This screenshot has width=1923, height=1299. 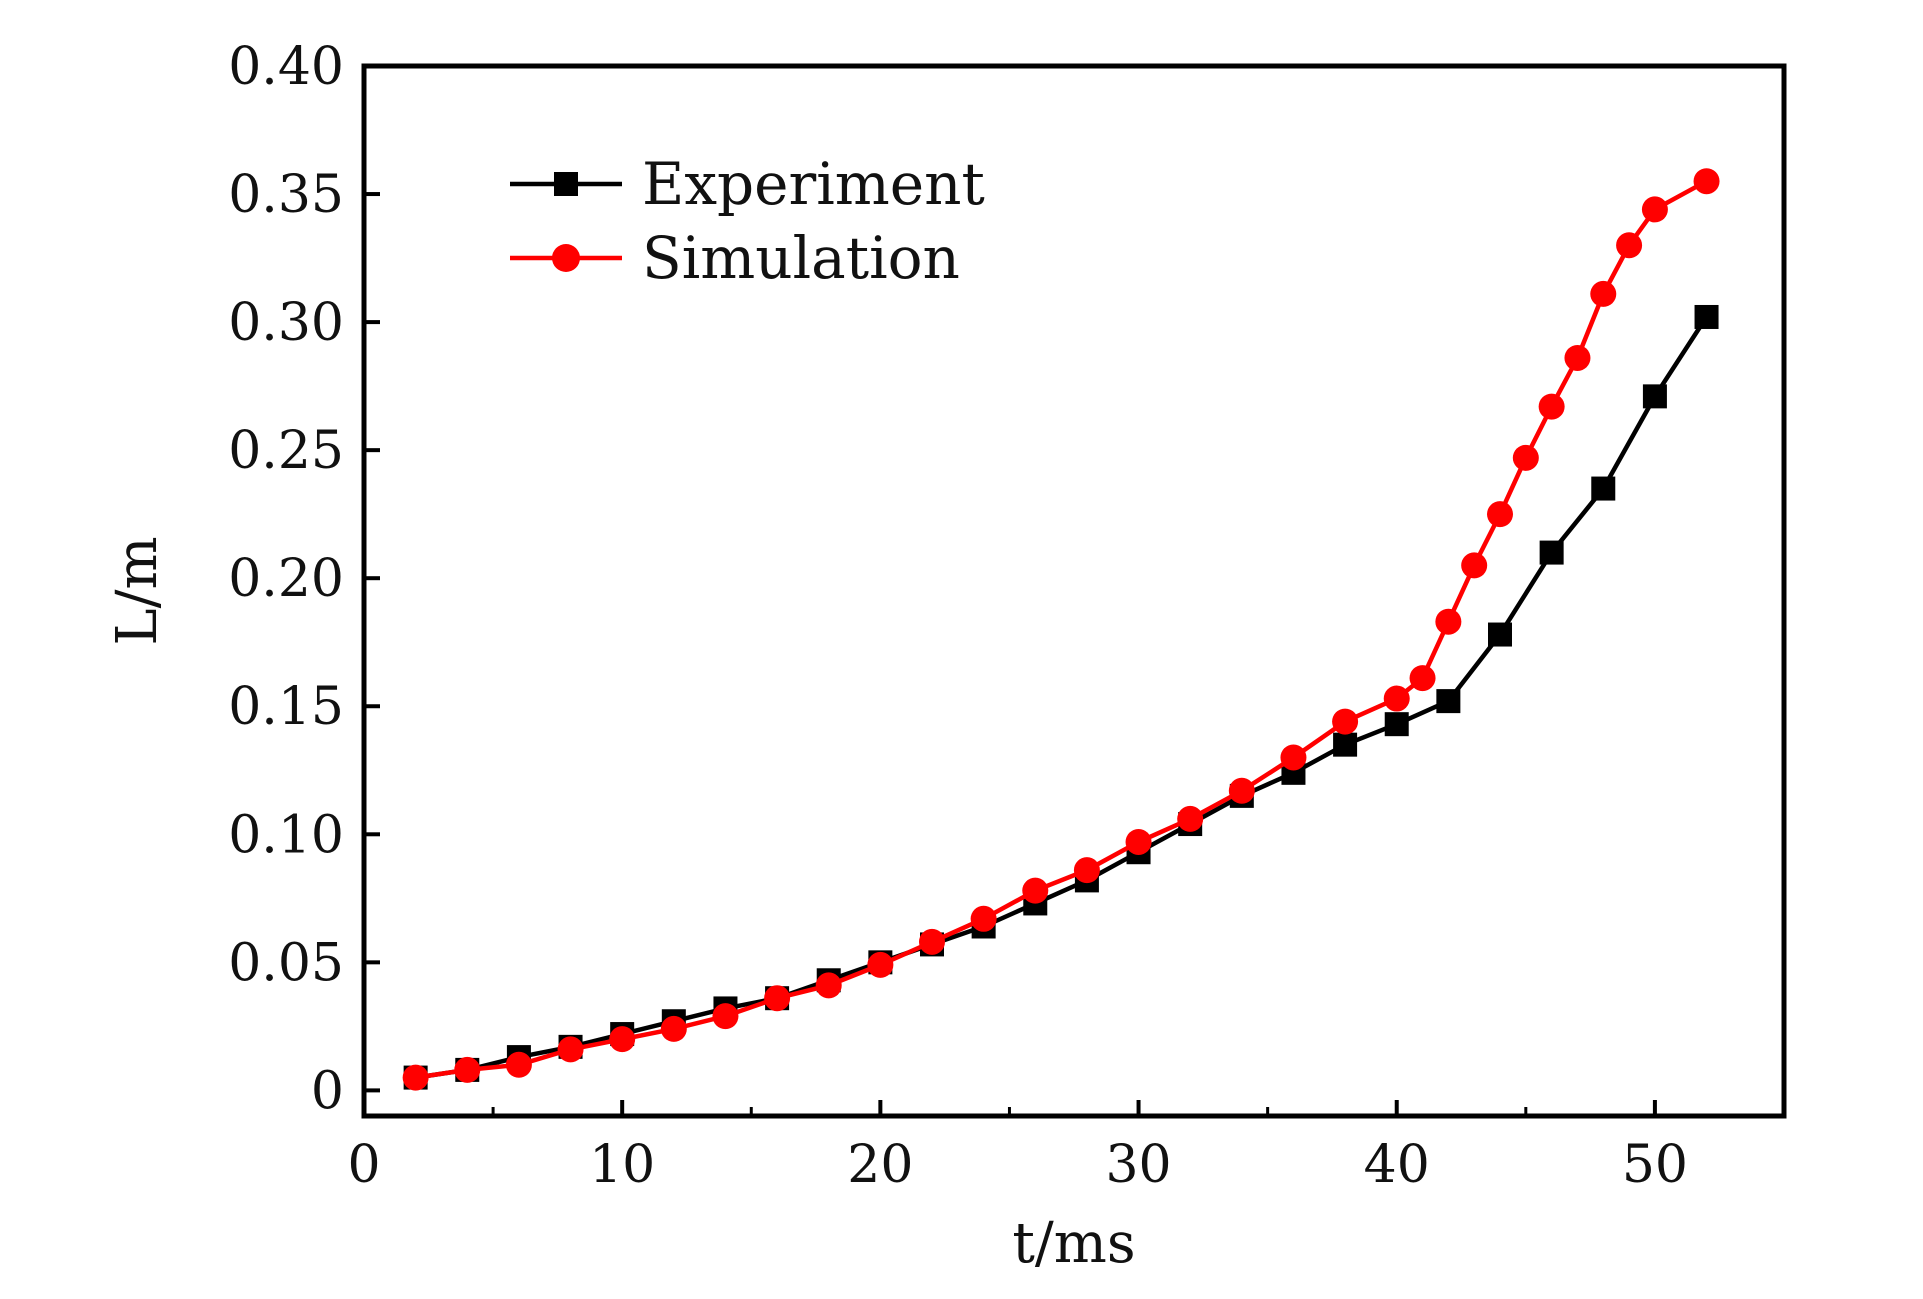 What do you see at coordinates (1655, 1165) in the screenshot?
I see `x-tick-label: 50` at bounding box center [1655, 1165].